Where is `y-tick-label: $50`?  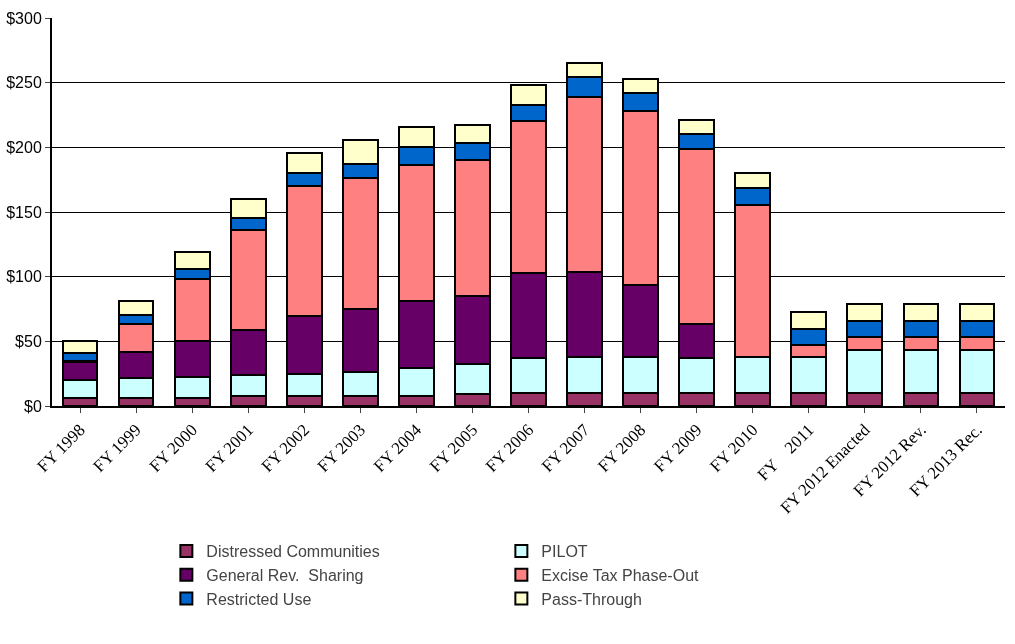 y-tick-label: $50 is located at coordinates (28, 341).